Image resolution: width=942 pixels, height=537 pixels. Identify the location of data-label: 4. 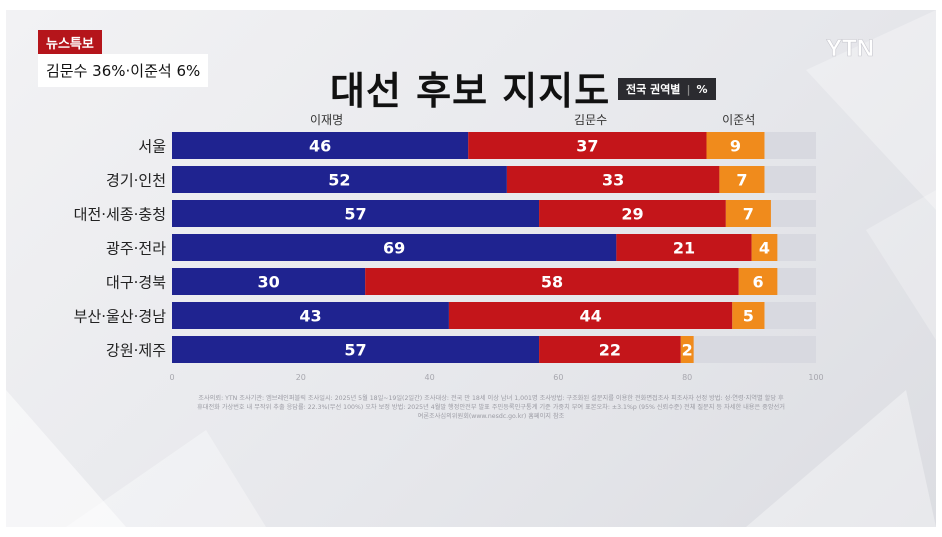
(764, 248).